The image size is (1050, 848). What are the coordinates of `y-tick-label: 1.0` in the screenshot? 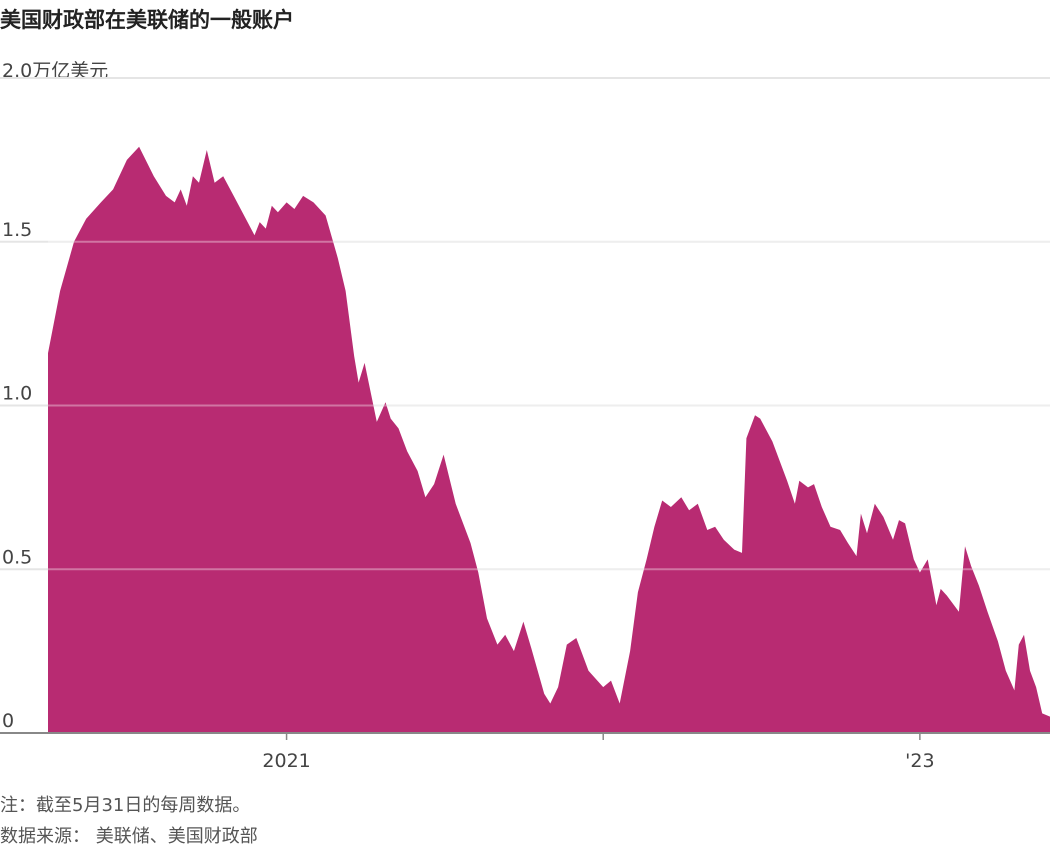 It's located at (17, 394).